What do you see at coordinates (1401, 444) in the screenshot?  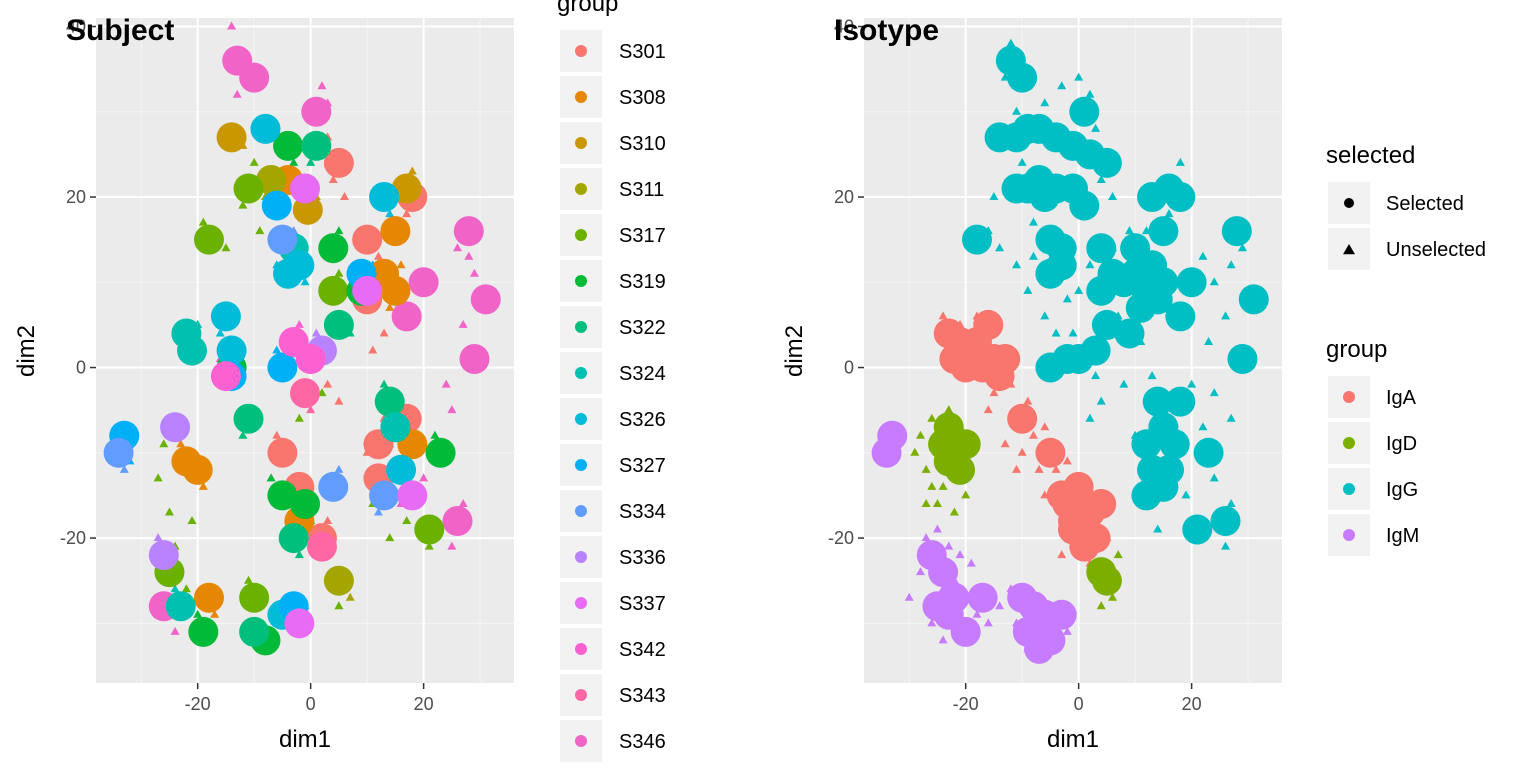 I see `legend-label-igd: IgD` at bounding box center [1401, 444].